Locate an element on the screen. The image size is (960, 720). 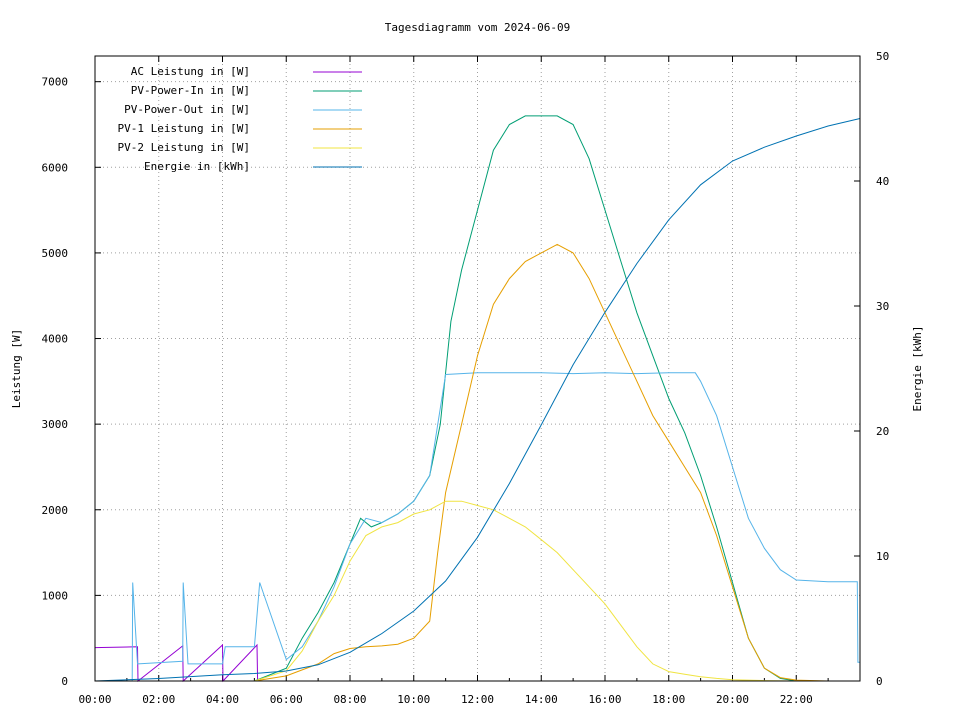
y-axis-label: Leistung [W] is located at coordinates (16, 368).